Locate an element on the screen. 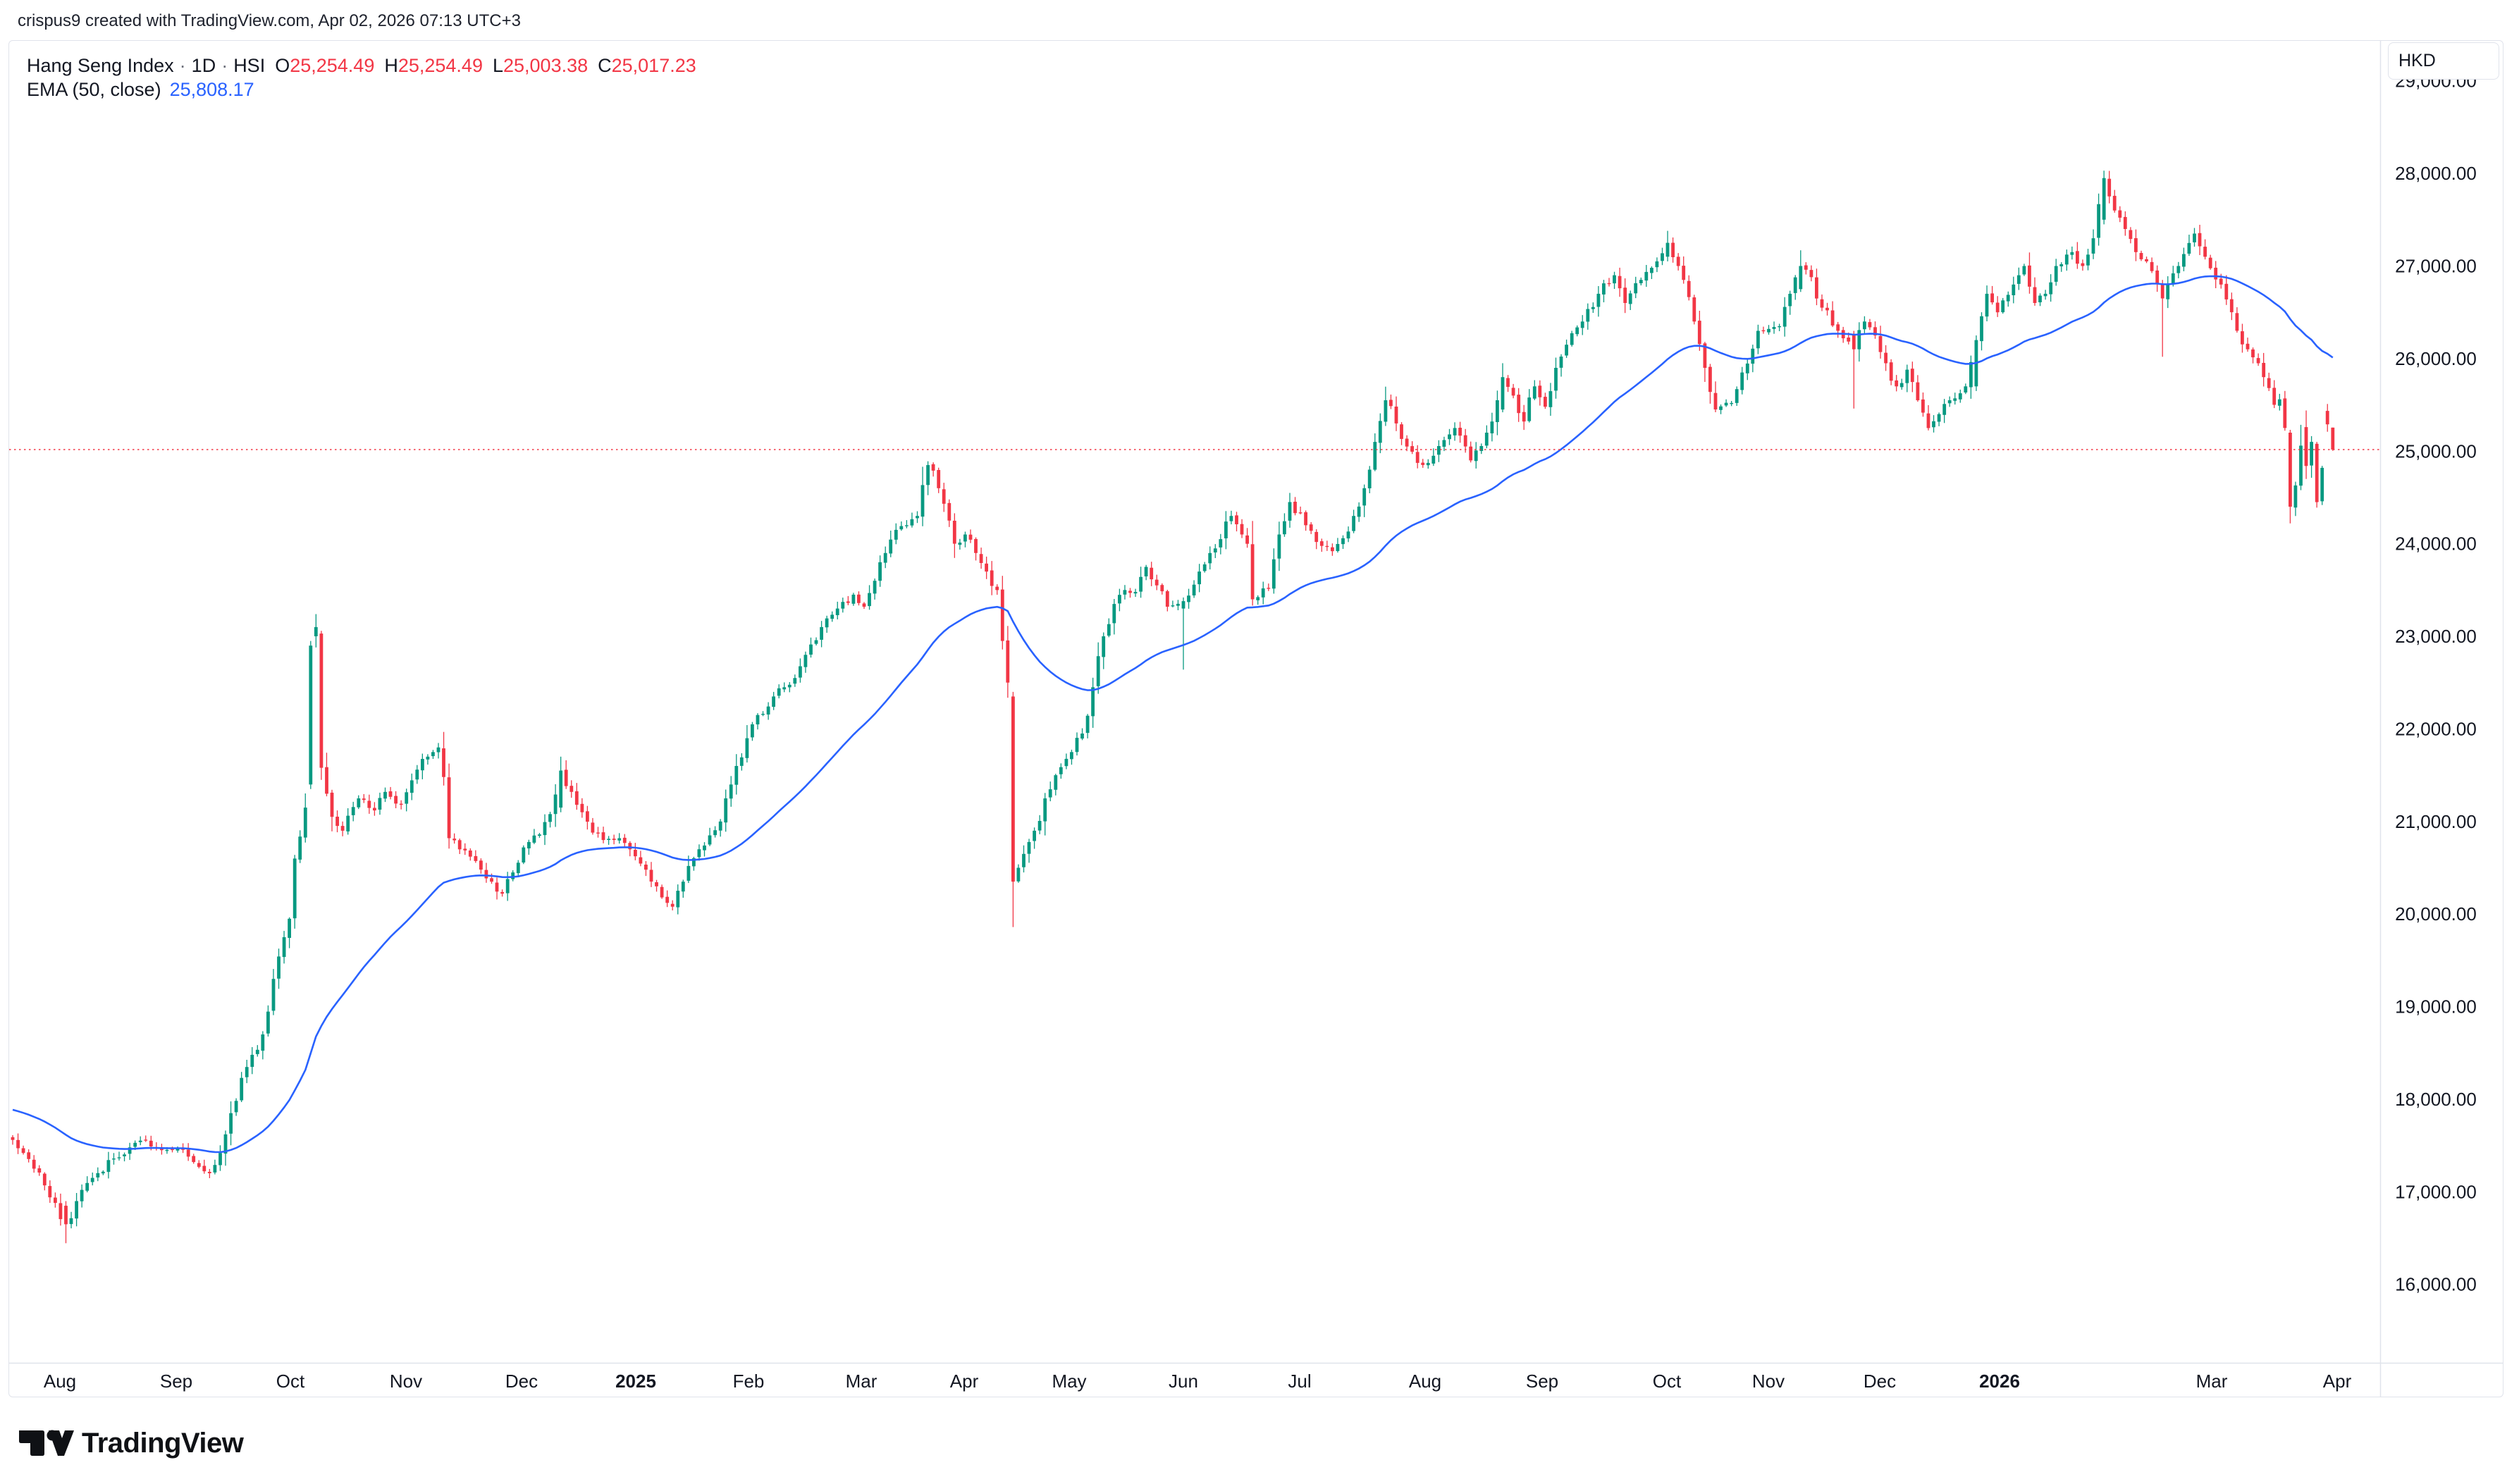  close-value: 25,017.23 is located at coordinates (653, 65).